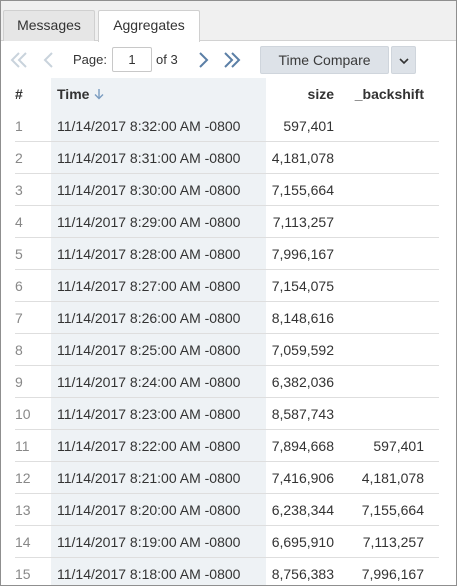  What do you see at coordinates (19, 222) in the screenshot?
I see `row-number-cell: 4` at bounding box center [19, 222].